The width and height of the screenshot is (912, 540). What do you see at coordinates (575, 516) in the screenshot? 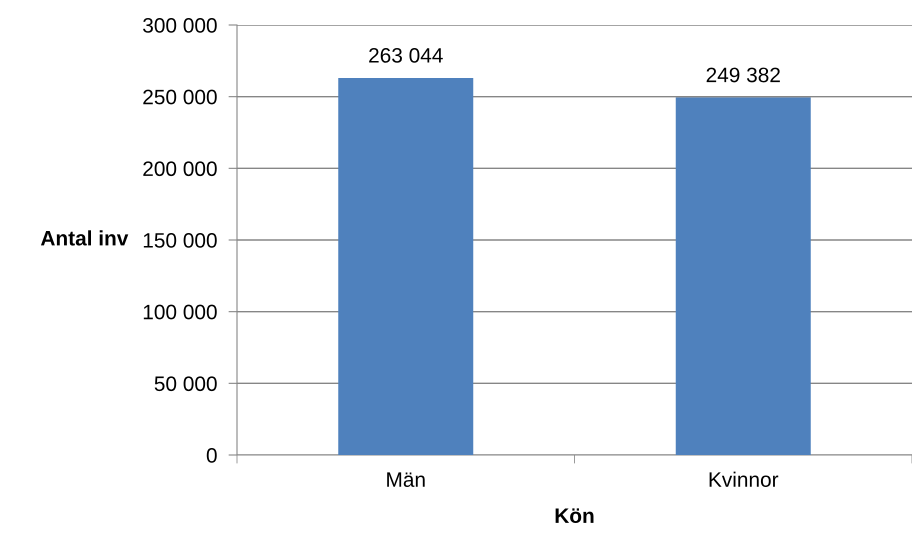
I see `x-axis-title: Kön` at bounding box center [575, 516].